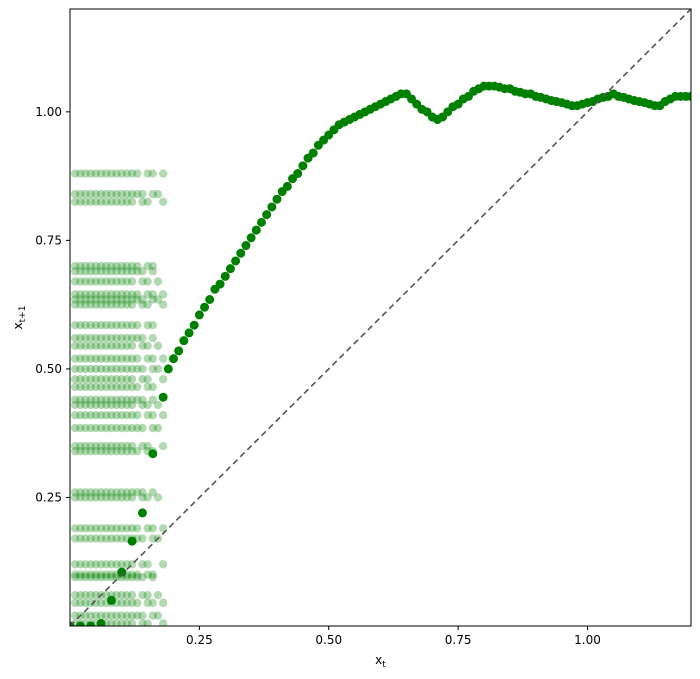  Describe the element at coordinates (199, 640) in the screenshot. I see `x-tick-label: 0.25` at that location.